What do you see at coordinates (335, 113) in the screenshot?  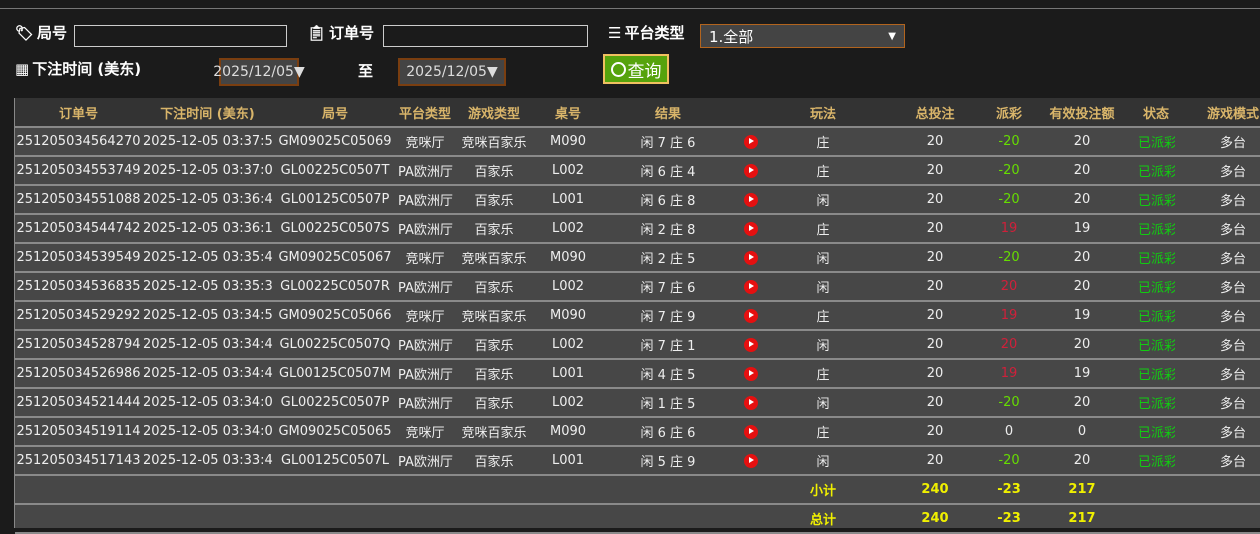 I see `header-round-no: 局号` at bounding box center [335, 113].